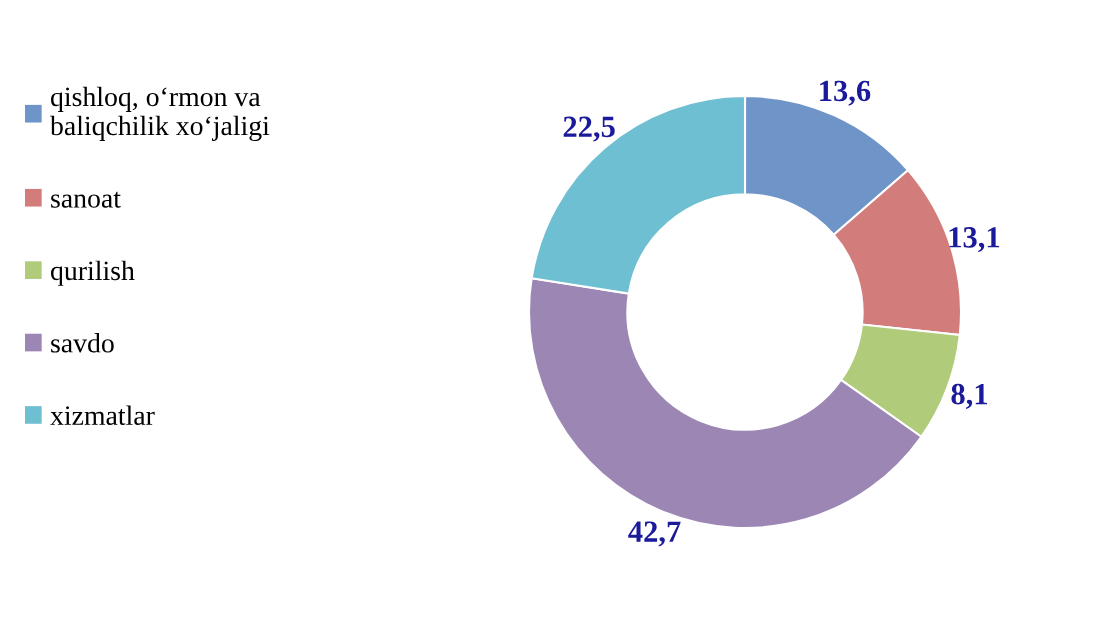 This screenshot has height=617, width=1108. What do you see at coordinates (102, 415) in the screenshot?
I see `legend-label: xizmatlar` at bounding box center [102, 415].